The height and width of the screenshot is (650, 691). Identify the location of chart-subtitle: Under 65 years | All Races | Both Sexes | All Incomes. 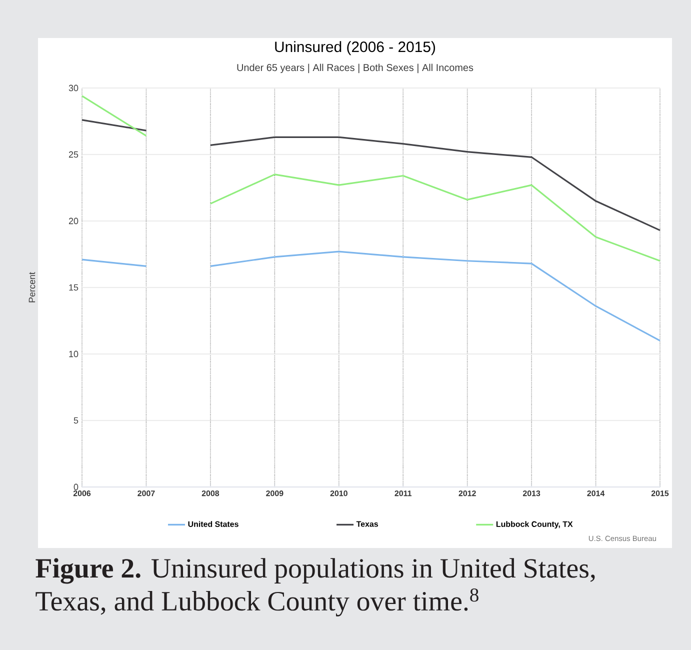
(355, 69).